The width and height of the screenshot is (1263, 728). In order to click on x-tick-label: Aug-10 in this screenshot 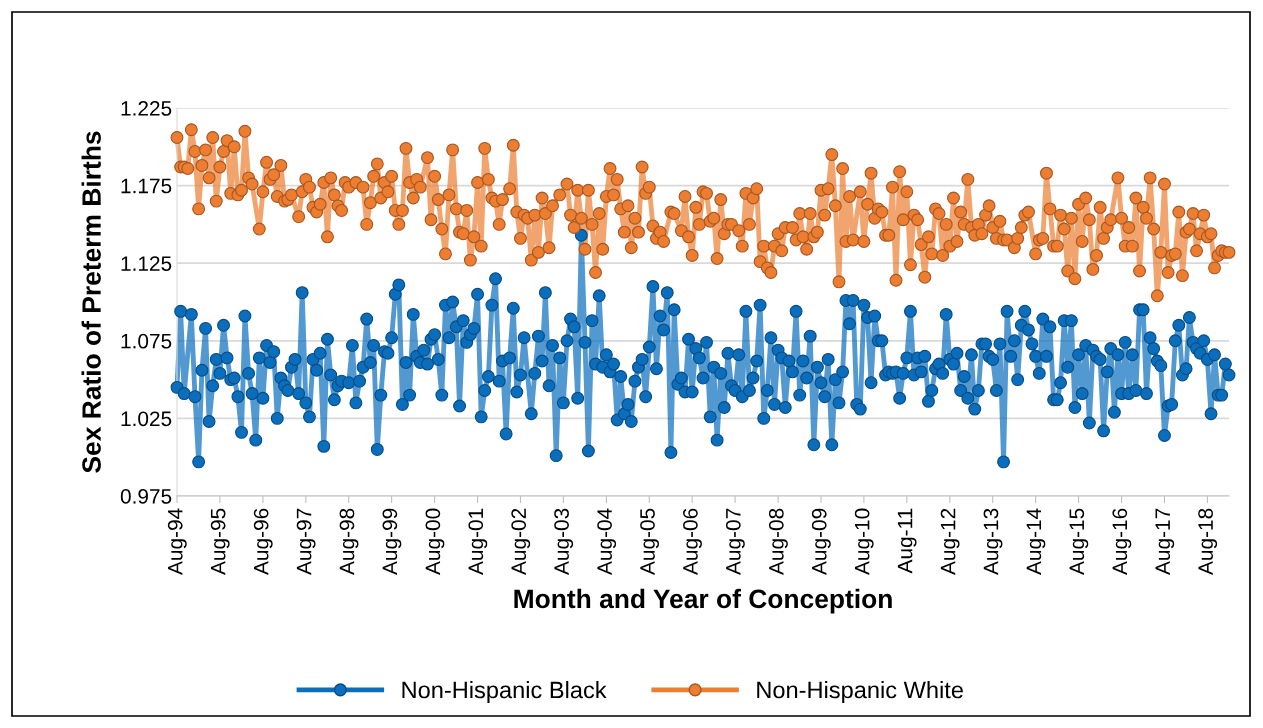, I will do `click(864, 541)`.